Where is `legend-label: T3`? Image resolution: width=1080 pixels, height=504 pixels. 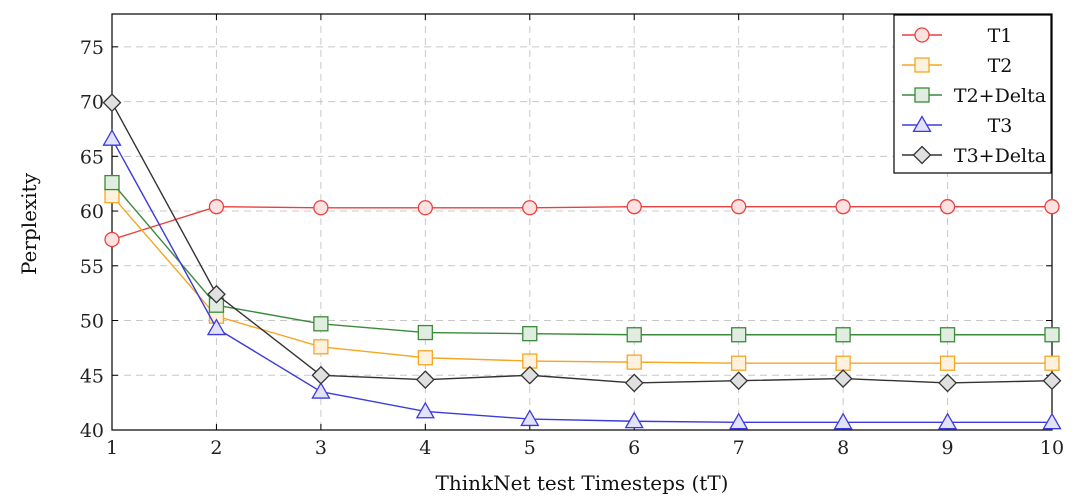 legend-label: T3 is located at coordinates (1000, 126).